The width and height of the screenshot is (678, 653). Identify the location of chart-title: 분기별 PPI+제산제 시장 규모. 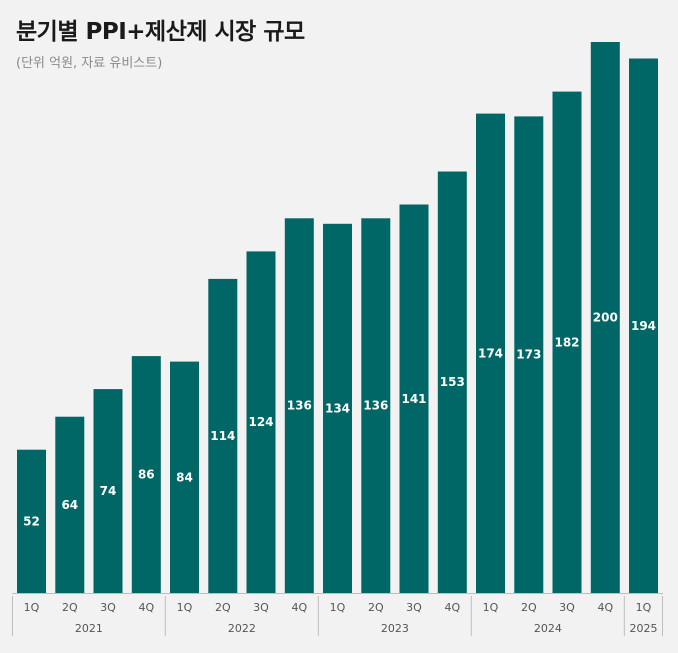
(160, 32).